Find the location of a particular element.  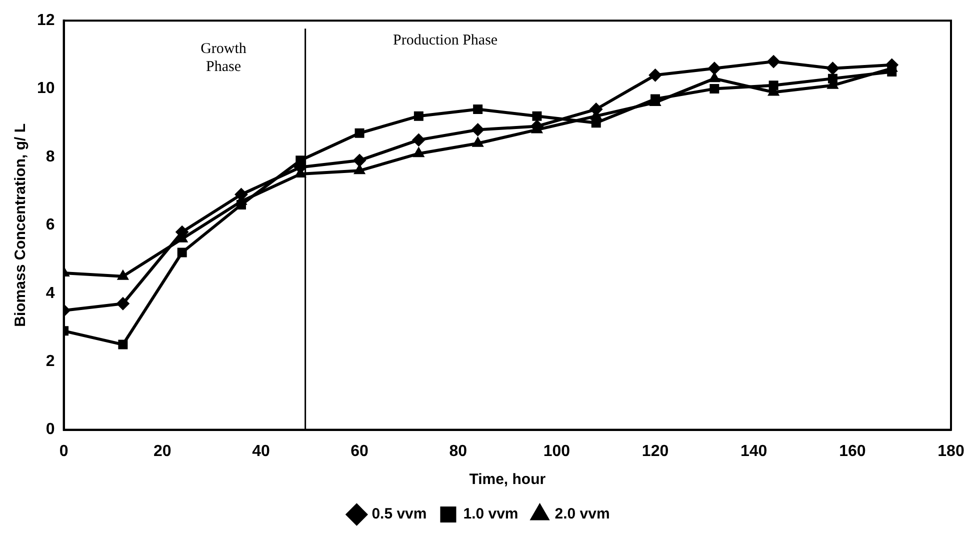

x-tick-label: 160 is located at coordinates (852, 451).